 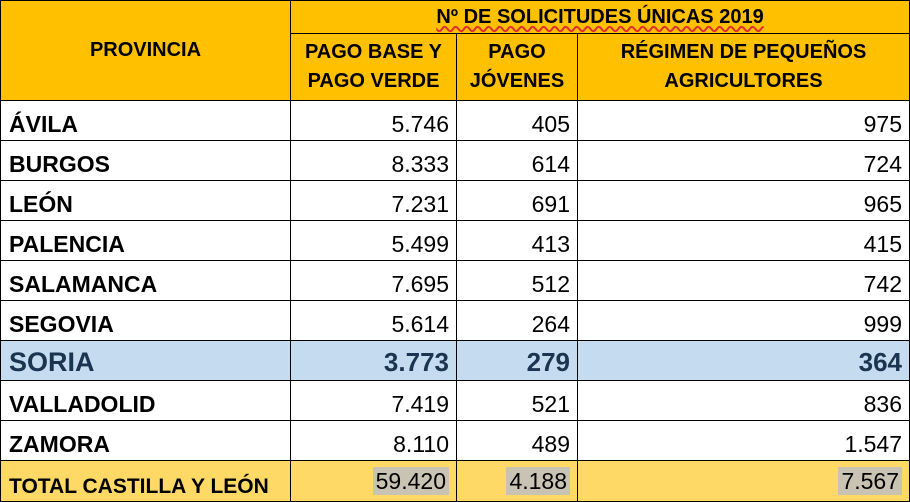 What do you see at coordinates (538, 480) in the screenshot?
I see `total-pago-jovenes-value: 4.188` at bounding box center [538, 480].